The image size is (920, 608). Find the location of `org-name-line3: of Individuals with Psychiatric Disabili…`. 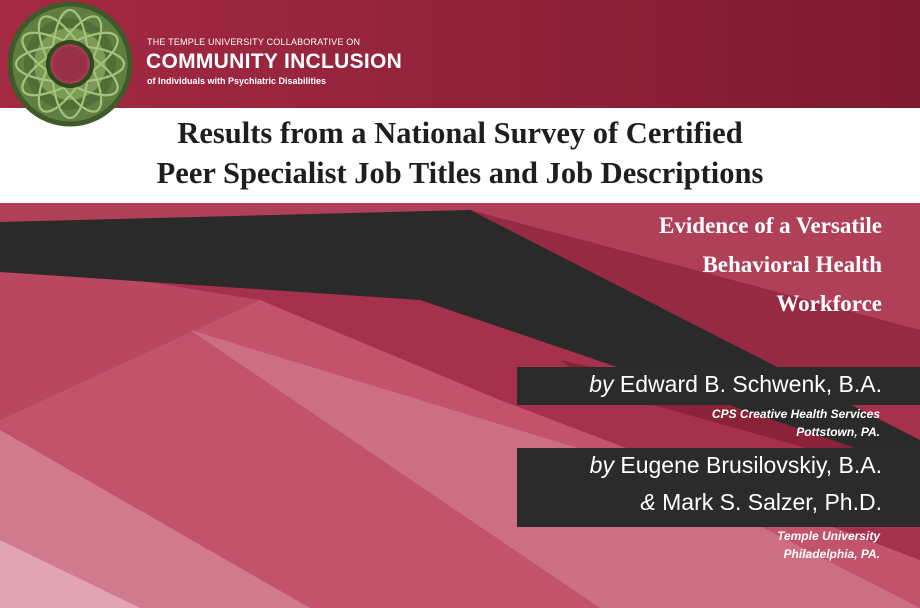

org-name-line3: of Individuals with Psychiatric Disabili… is located at coordinates (237, 81).